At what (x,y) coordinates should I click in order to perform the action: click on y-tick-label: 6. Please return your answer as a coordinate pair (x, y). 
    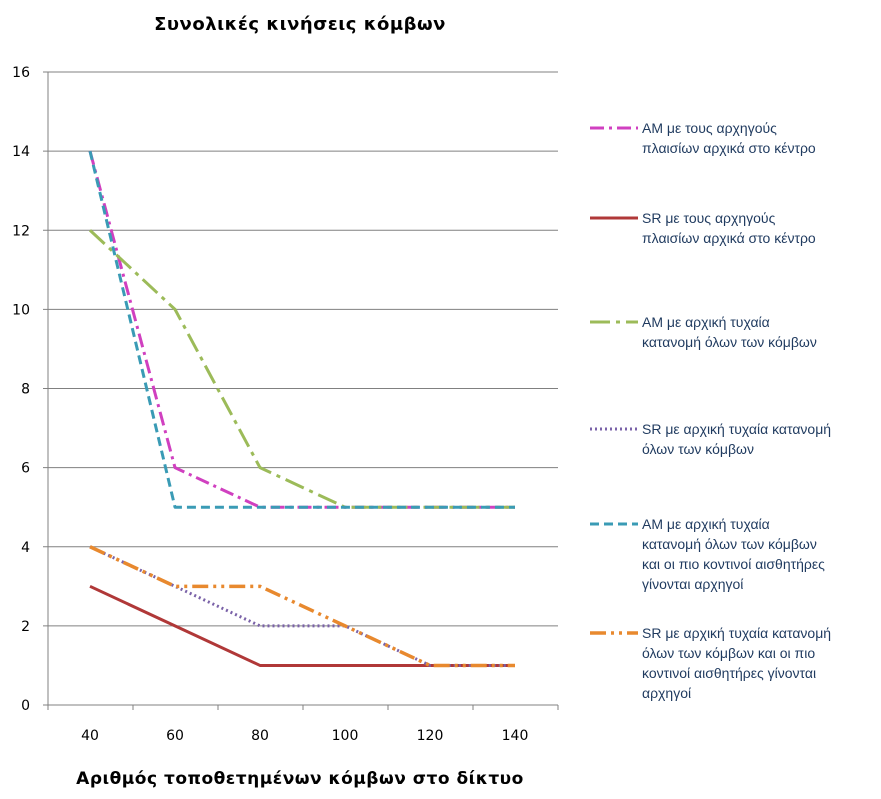
    Looking at the image, I should click on (25, 469).